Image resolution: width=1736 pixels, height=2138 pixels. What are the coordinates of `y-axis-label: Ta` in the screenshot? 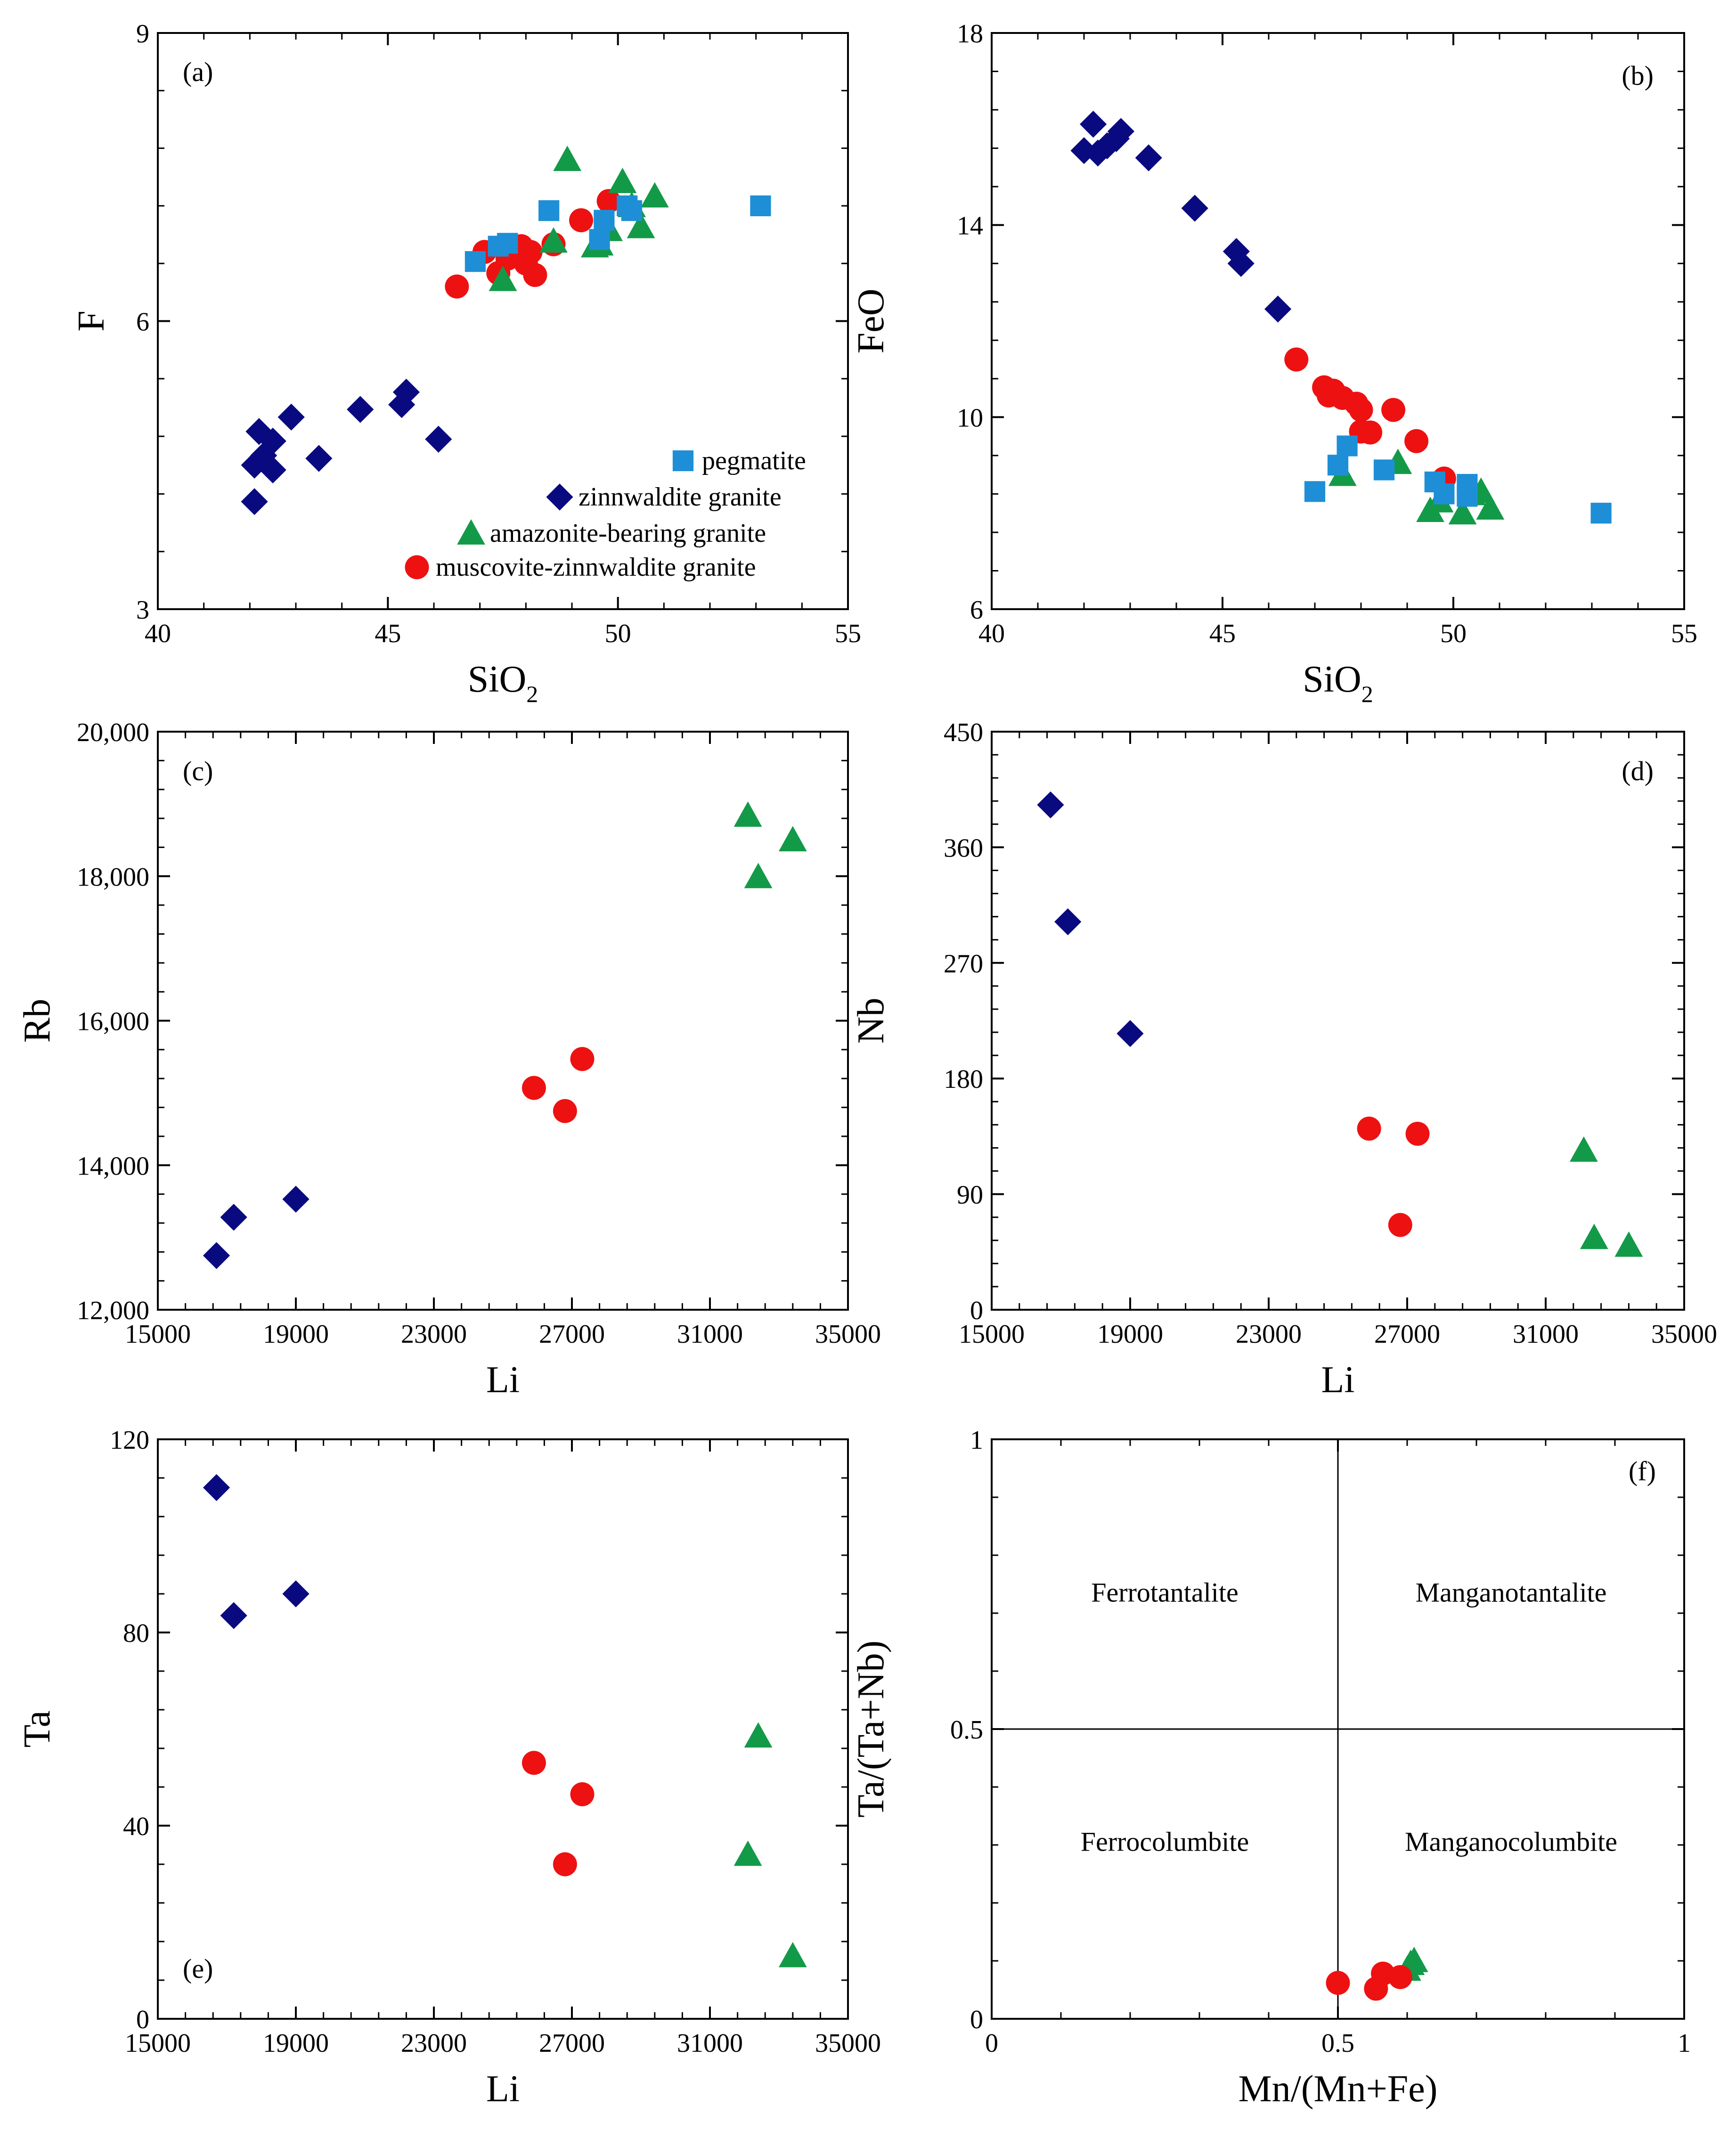 It's located at (37, 1729).